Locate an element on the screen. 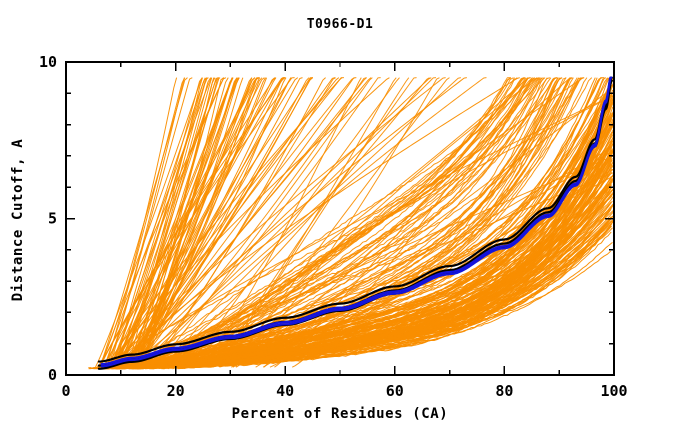  x-axis-tick-labels: 0 20 40 60 80 100 is located at coordinates (344, 391).